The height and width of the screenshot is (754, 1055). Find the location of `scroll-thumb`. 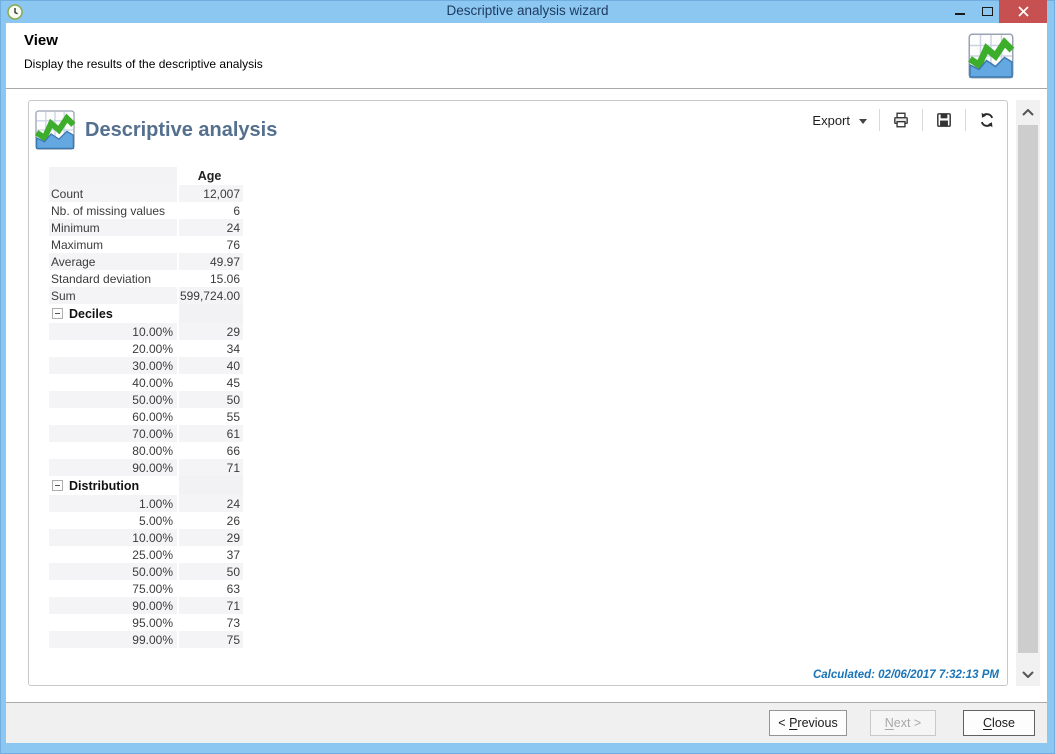

scroll-thumb is located at coordinates (1028, 389).